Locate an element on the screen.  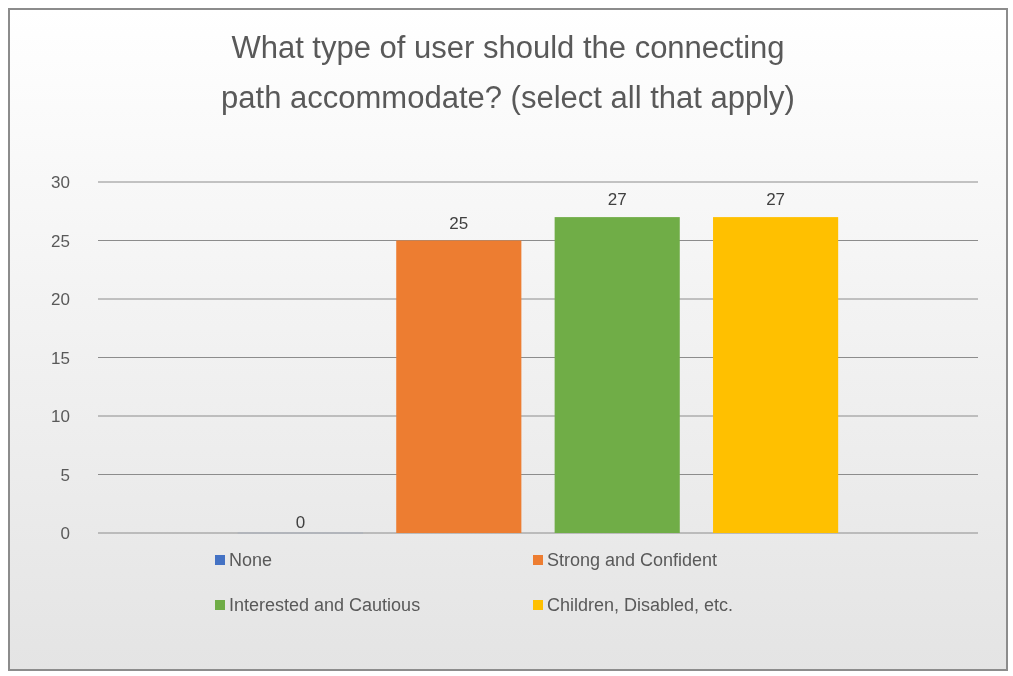
y-tick-label: 15 is located at coordinates (60, 358).